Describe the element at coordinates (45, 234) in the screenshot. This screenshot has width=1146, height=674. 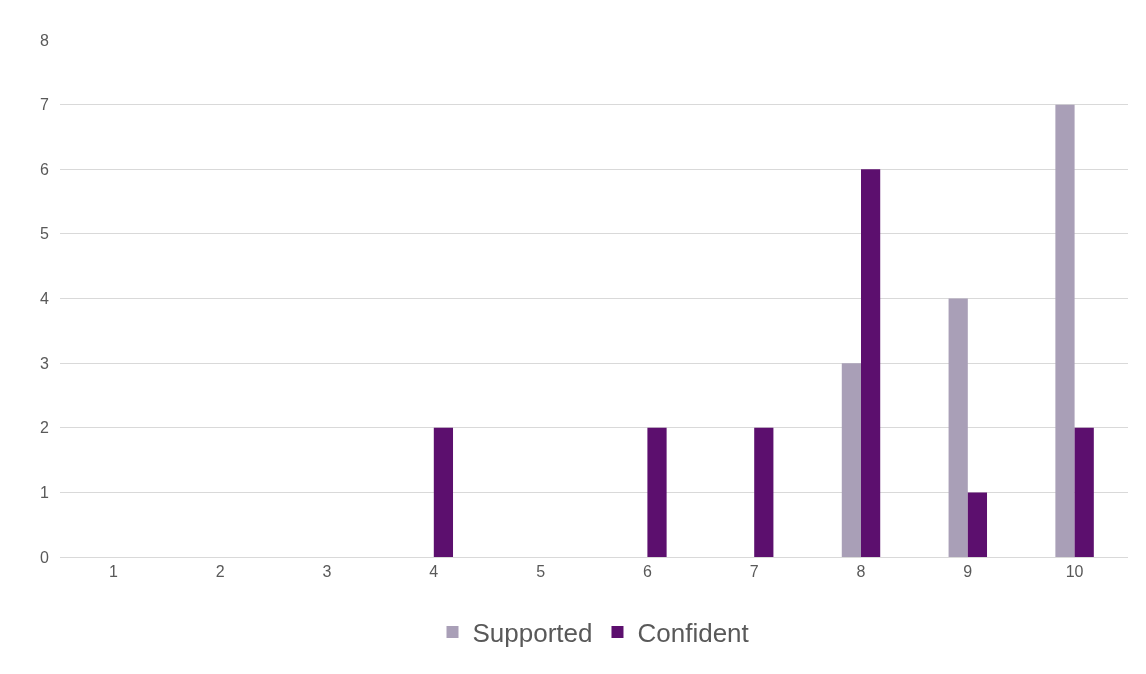
I see `y-tick-label: 5` at that location.